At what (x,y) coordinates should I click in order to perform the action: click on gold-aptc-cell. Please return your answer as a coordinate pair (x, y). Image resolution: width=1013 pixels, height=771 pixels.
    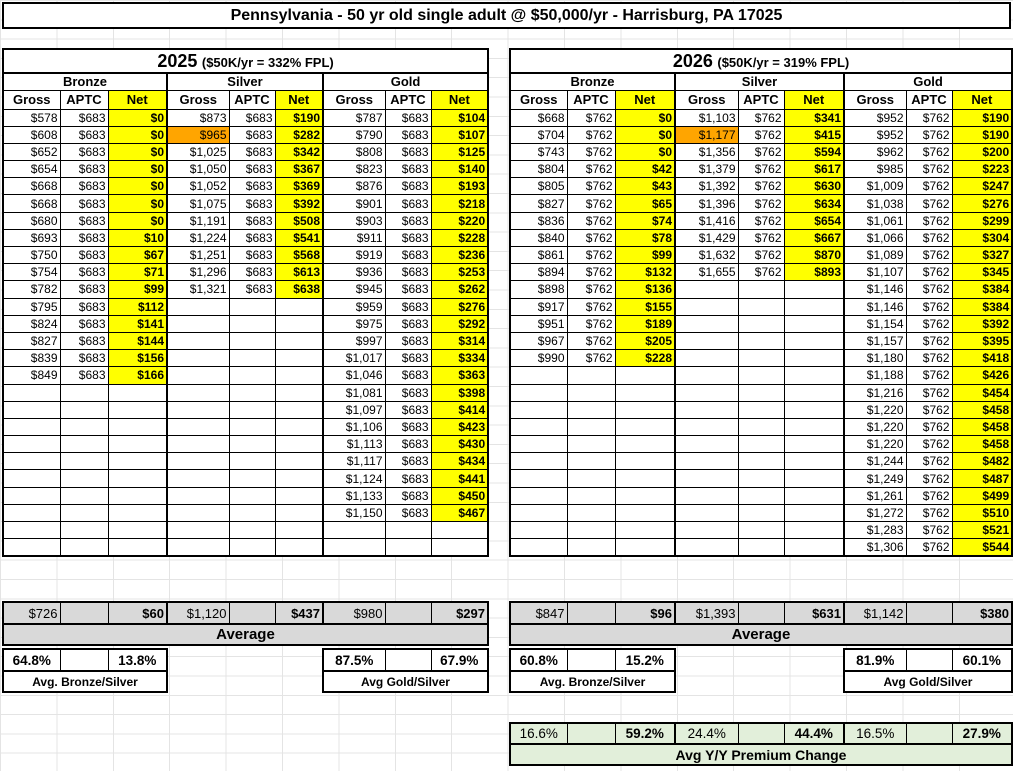
    Looking at the image, I should click on (408, 547).